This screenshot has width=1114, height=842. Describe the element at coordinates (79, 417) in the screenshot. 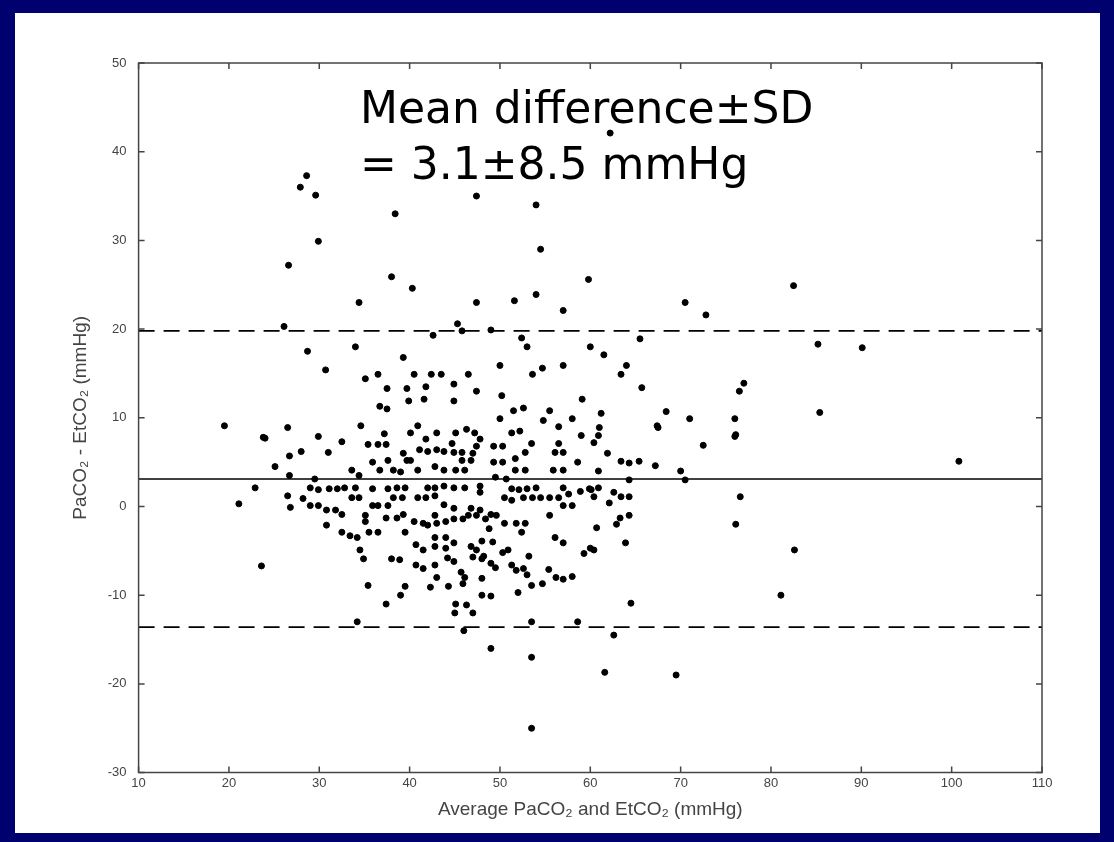

I see `y-axis-title: PaCO₂ - EtCO₂ (mmHg)` at that location.